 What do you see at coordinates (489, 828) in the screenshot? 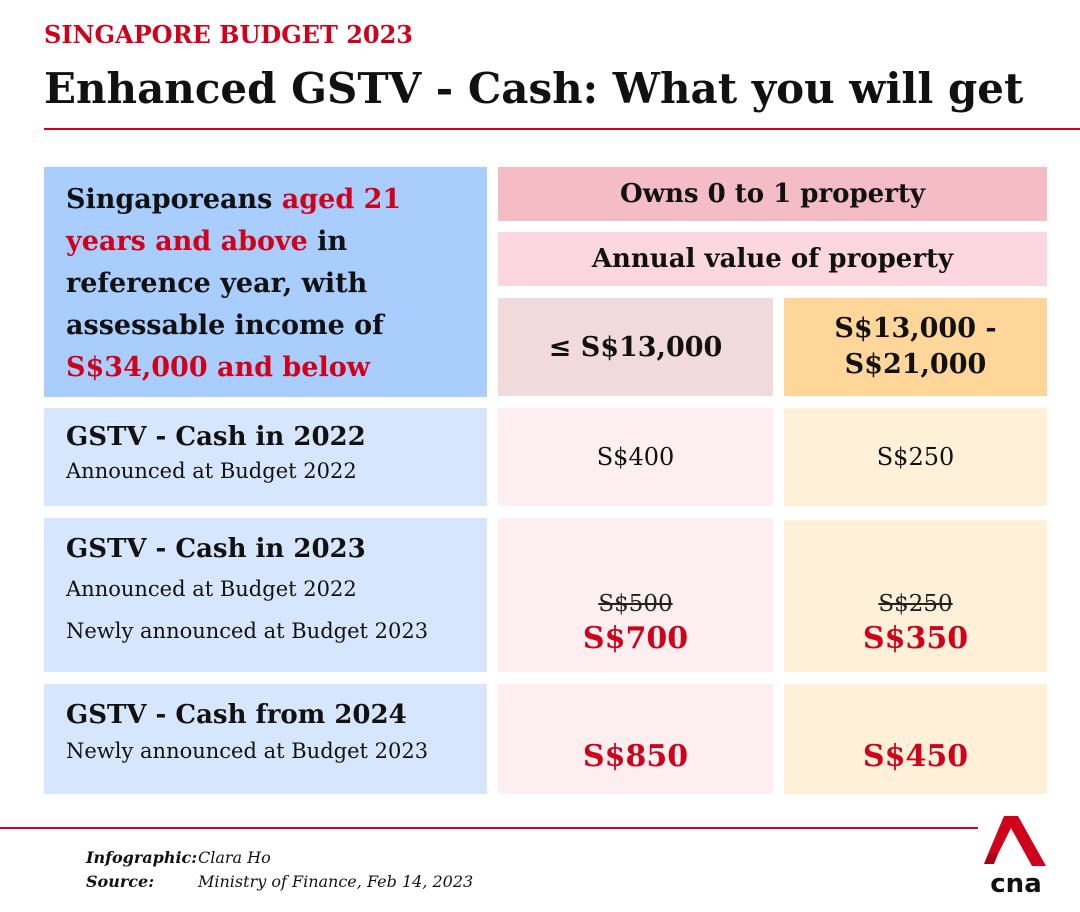
I see `footer-divider` at bounding box center [489, 828].